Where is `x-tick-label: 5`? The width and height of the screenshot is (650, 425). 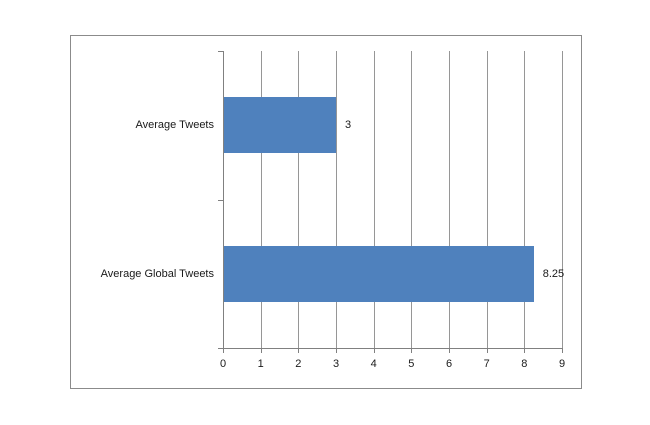 x-tick-label: 5 is located at coordinates (411, 364).